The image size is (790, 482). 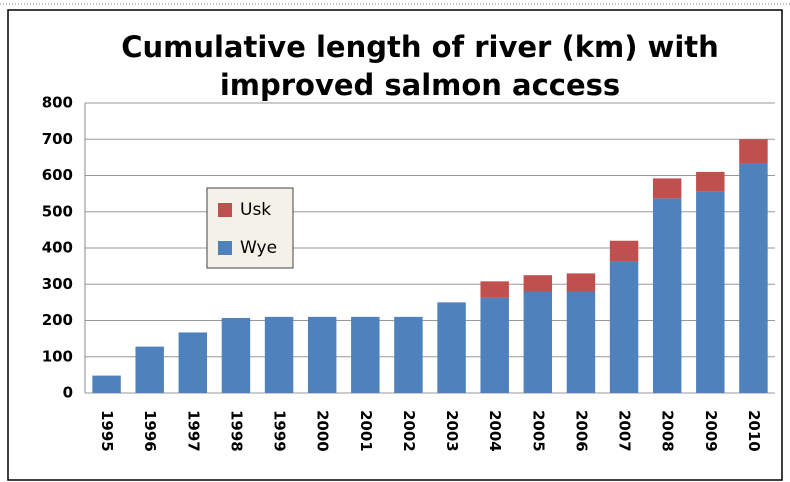 I want to click on x-tick-label: 2003, so click(x=452, y=431).